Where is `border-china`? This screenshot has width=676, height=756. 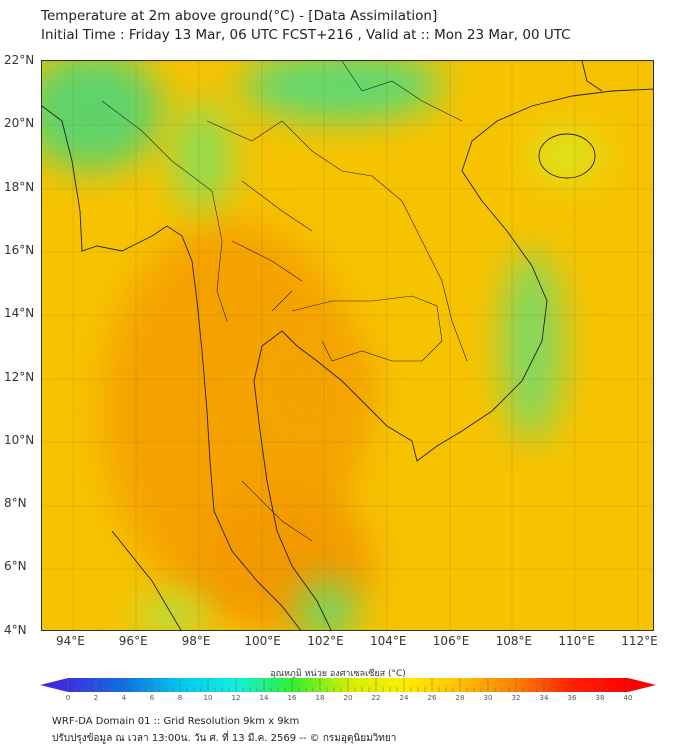 border-china is located at coordinates (402, 91).